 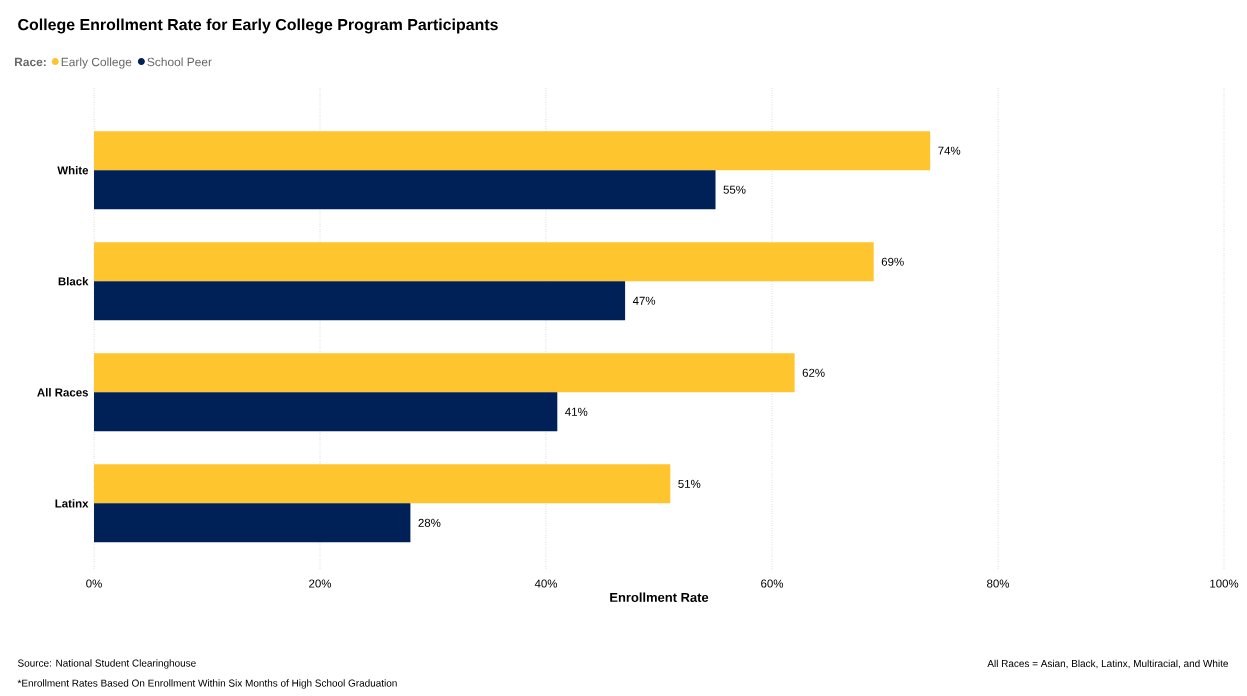 I want to click on y-tick-label: All Races, so click(x=63, y=392).